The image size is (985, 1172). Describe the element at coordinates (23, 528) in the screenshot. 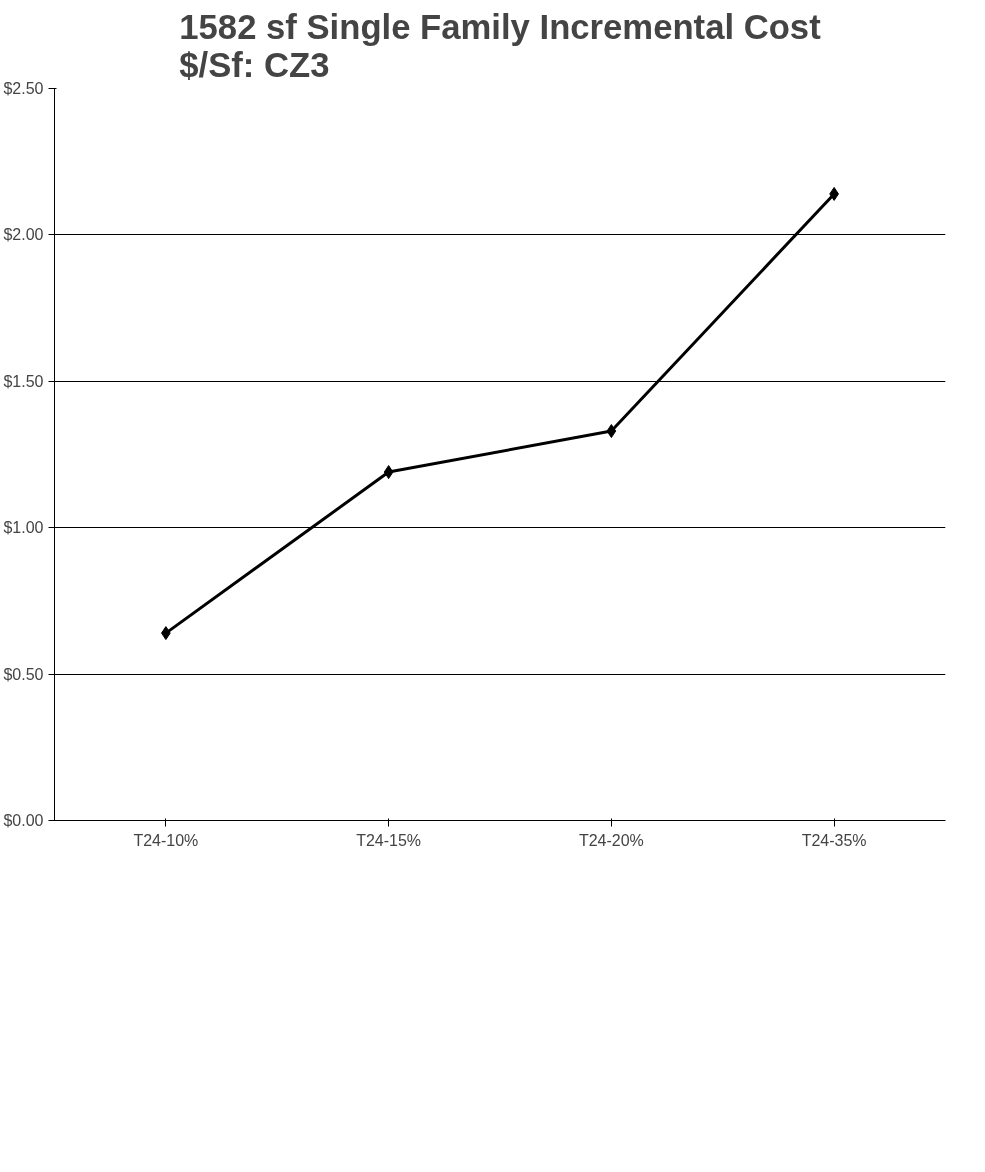

I see `y-tick-label: $1.00` at that location.